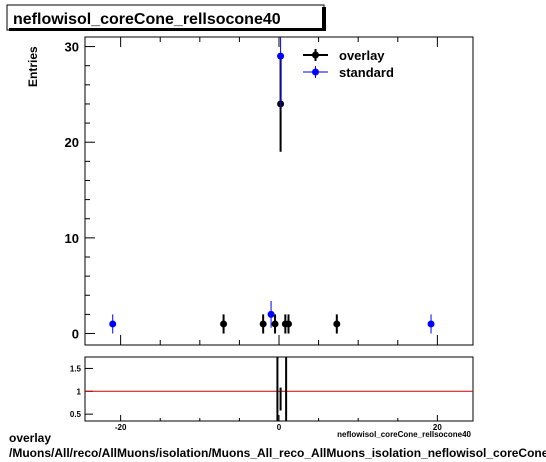  Describe the element at coordinates (79, 391) in the screenshot. I see `ratio-y-tick-label: 1` at that location.